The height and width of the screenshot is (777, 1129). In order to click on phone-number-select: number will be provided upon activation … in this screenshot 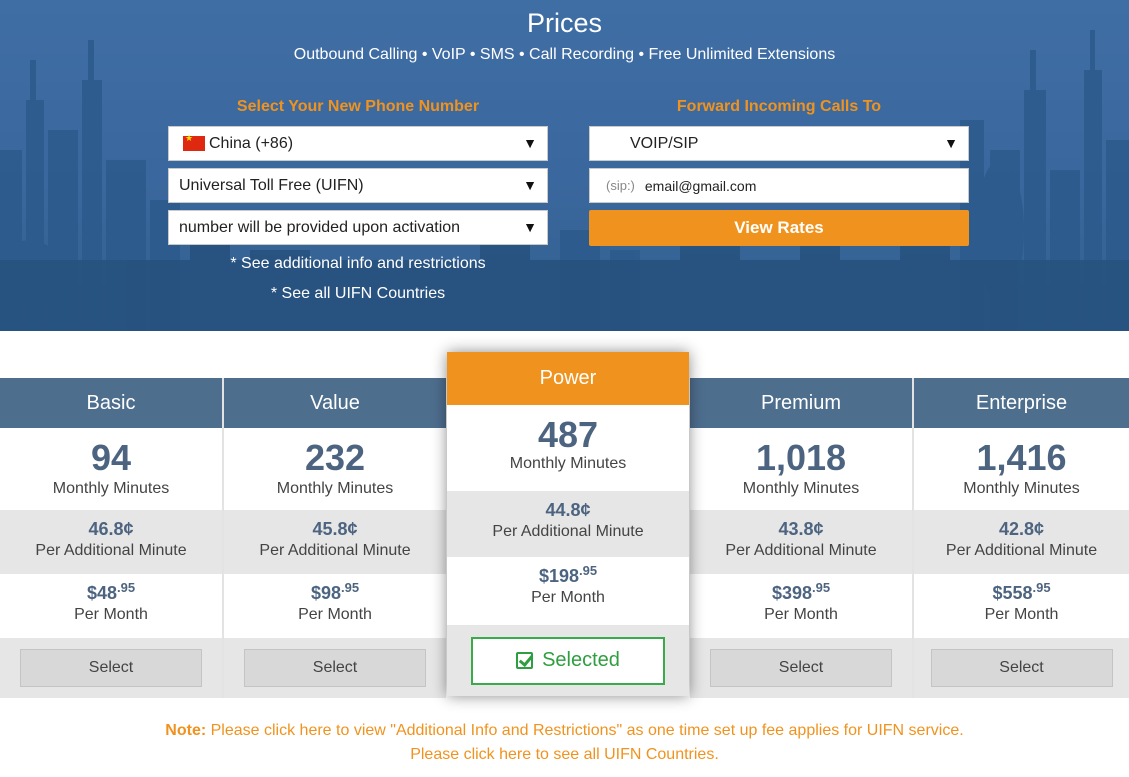, I will do `click(358, 227)`.